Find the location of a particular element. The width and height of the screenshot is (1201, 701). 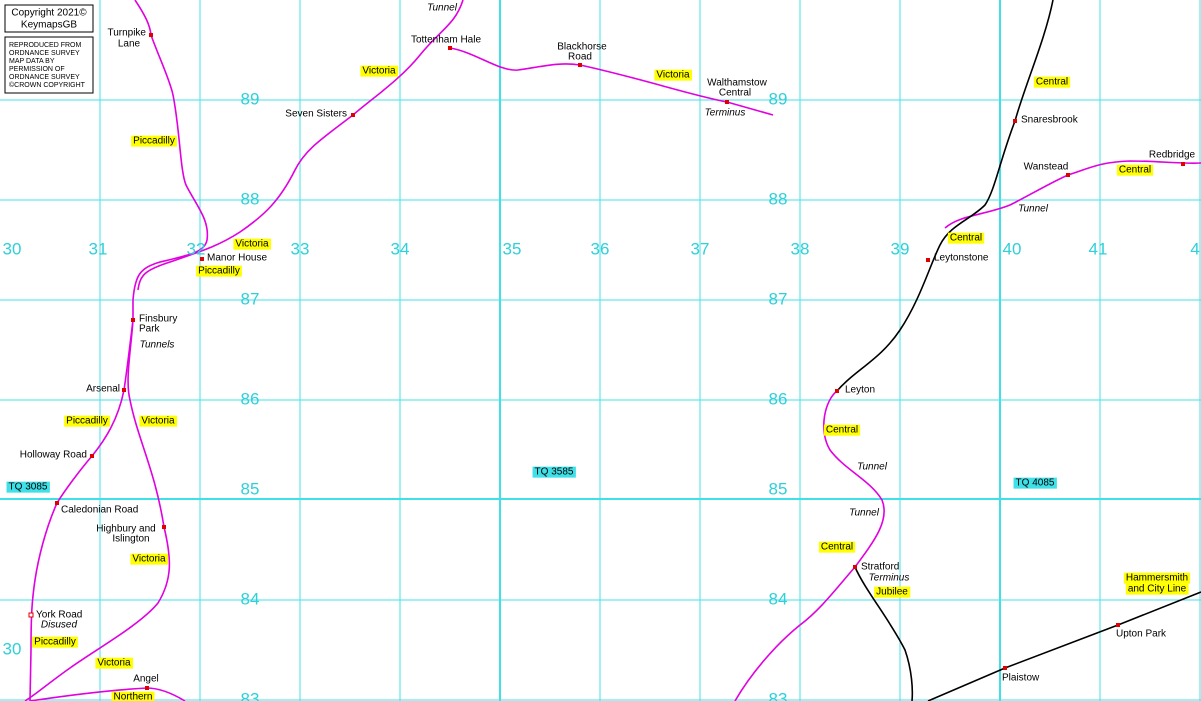

station-name: Upton Park is located at coordinates (1141, 634).